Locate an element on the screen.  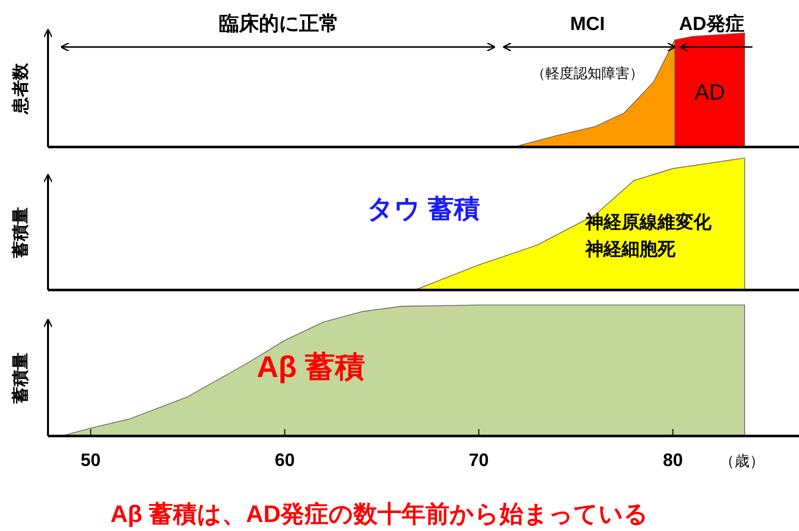
x-tick-label: 60 is located at coordinates (284, 460).